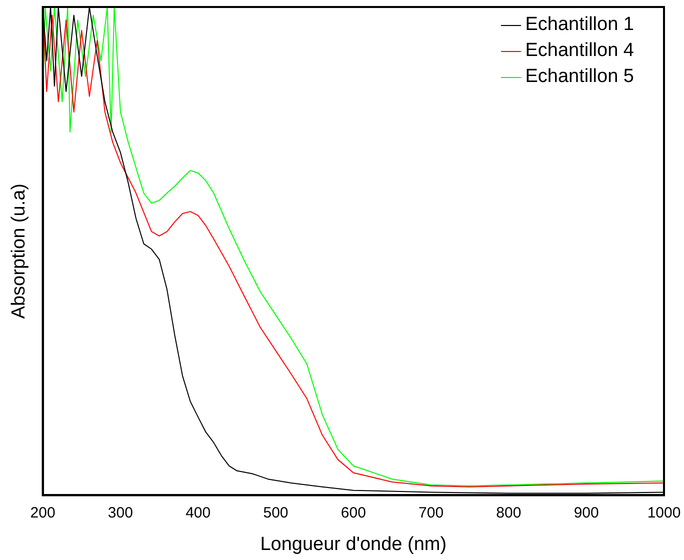 This screenshot has height=560, width=684. Describe the element at coordinates (579, 77) in the screenshot. I see `legend-label: Echantillon 5` at that location.